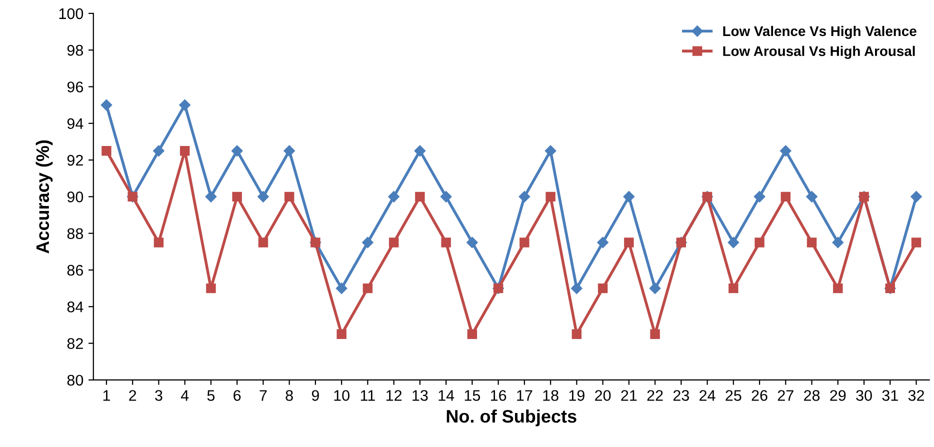  I want to click on x-tick-label: 31, so click(890, 395).